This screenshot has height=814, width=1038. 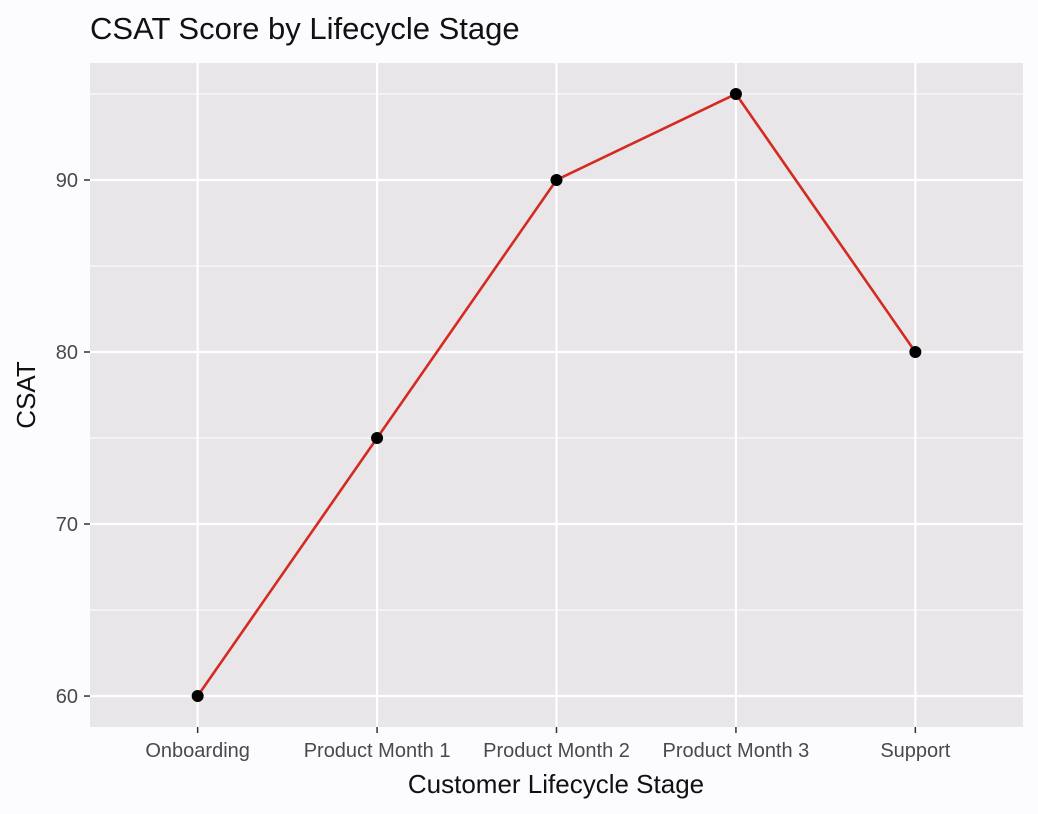 I want to click on x-tick-label: Product Month 3, so click(x=736, y=751).